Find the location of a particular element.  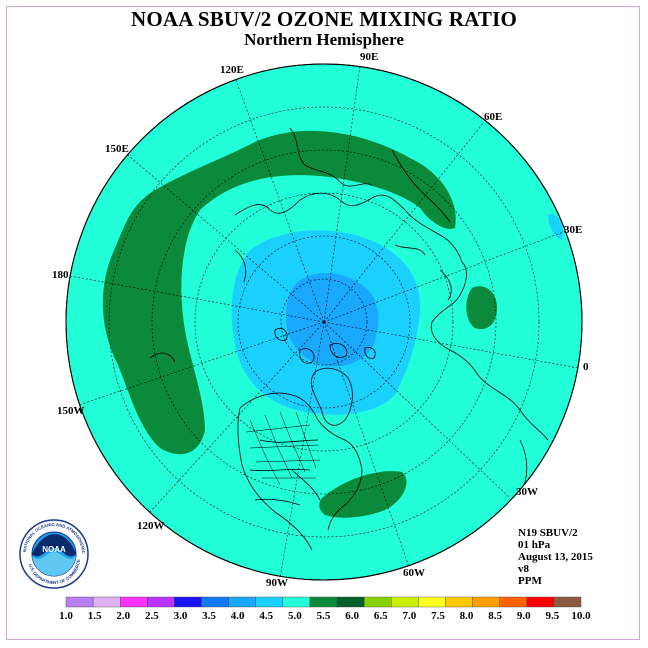

lon-label-150e: 150E is located at coordinates (117, 149).